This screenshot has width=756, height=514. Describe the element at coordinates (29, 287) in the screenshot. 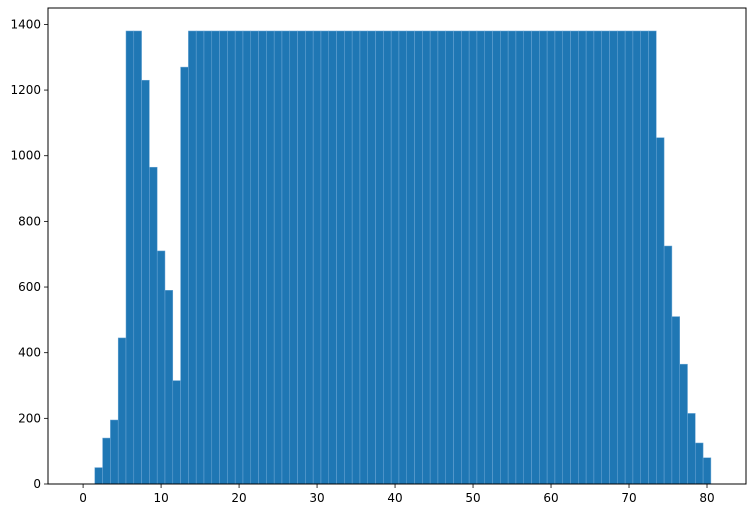

I see `y-tick-label: 600` at that location.